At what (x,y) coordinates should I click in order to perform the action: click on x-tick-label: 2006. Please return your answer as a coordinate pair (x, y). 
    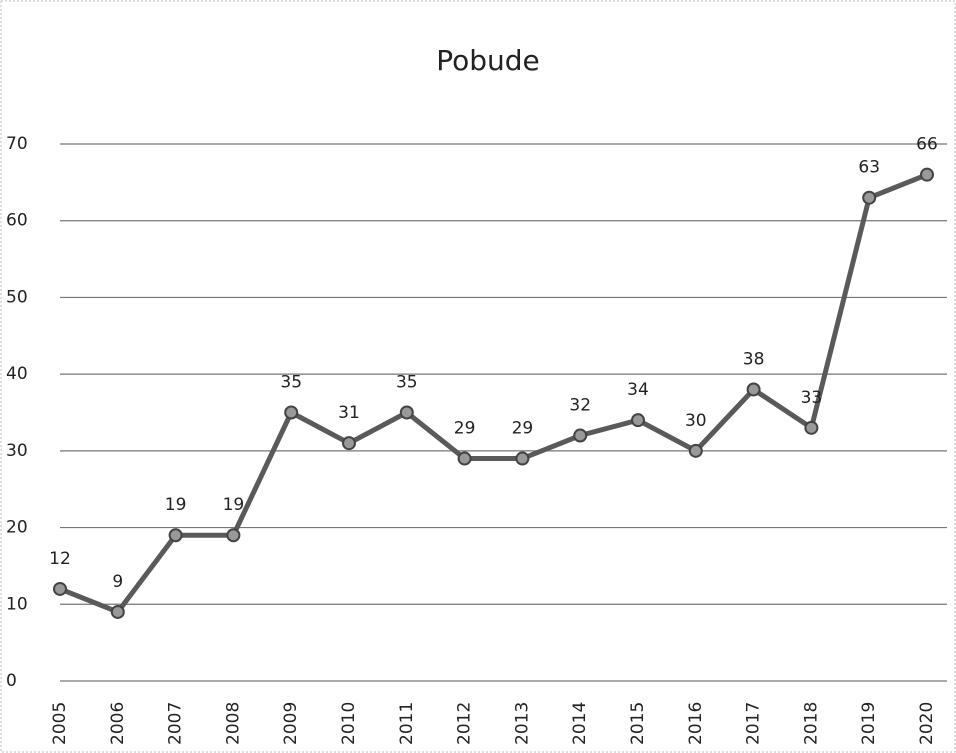
    Looking at the image, I should click on (118, 723).